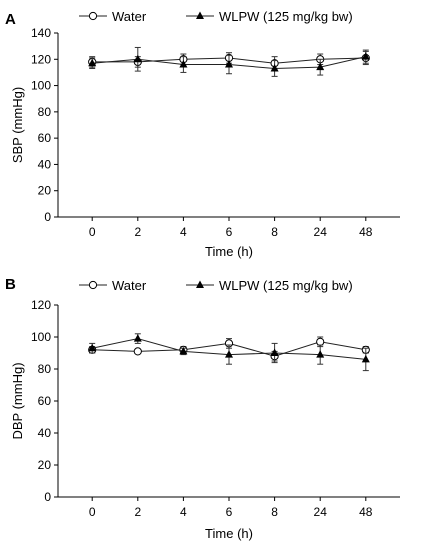 This screenshot has width=423, height=555. What do you see at coordinates (41, 33) in the screenshot?
I see `y-tick-label: 140` at bounding box center [41, 33].